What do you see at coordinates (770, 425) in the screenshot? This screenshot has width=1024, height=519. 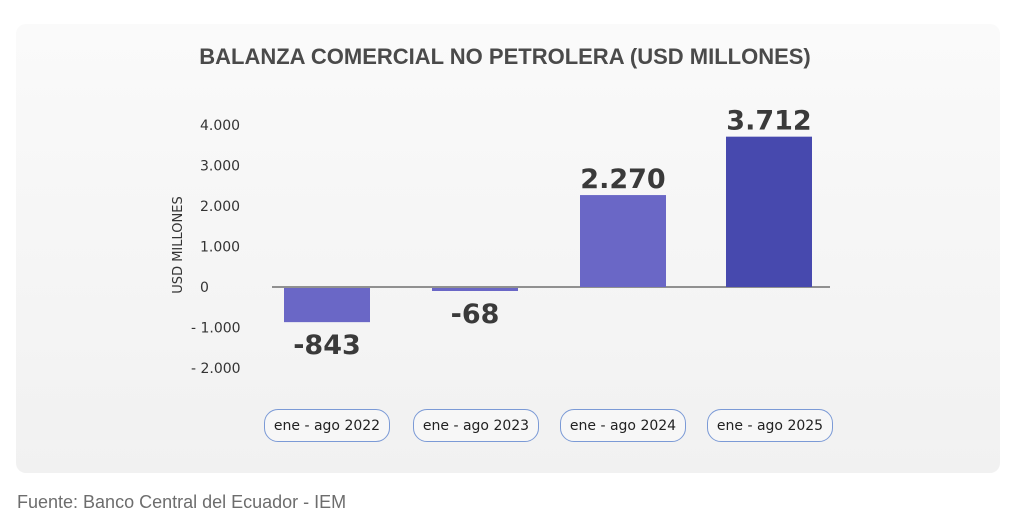 I see `x-category-label: ene - ago 2025` at bounding box center [770, 425].